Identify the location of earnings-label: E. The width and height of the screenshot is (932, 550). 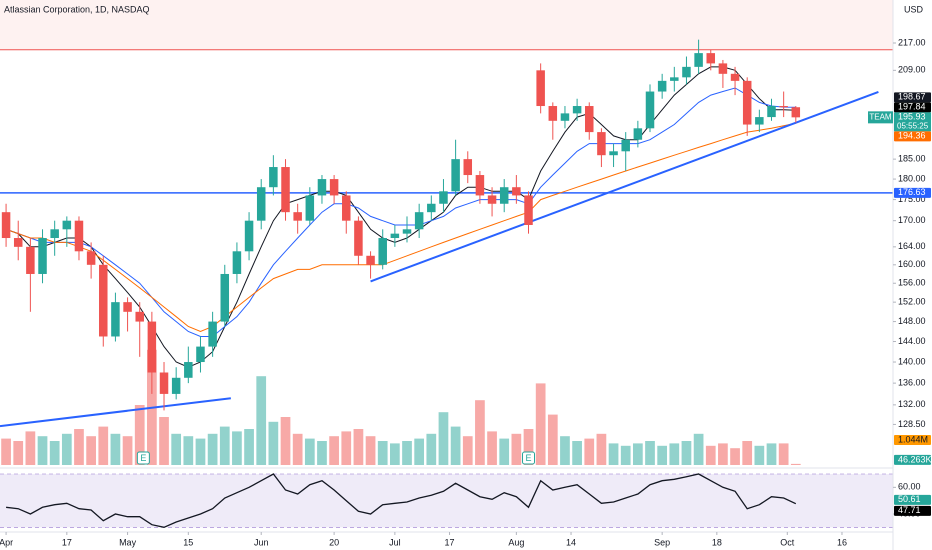
(143, 458).